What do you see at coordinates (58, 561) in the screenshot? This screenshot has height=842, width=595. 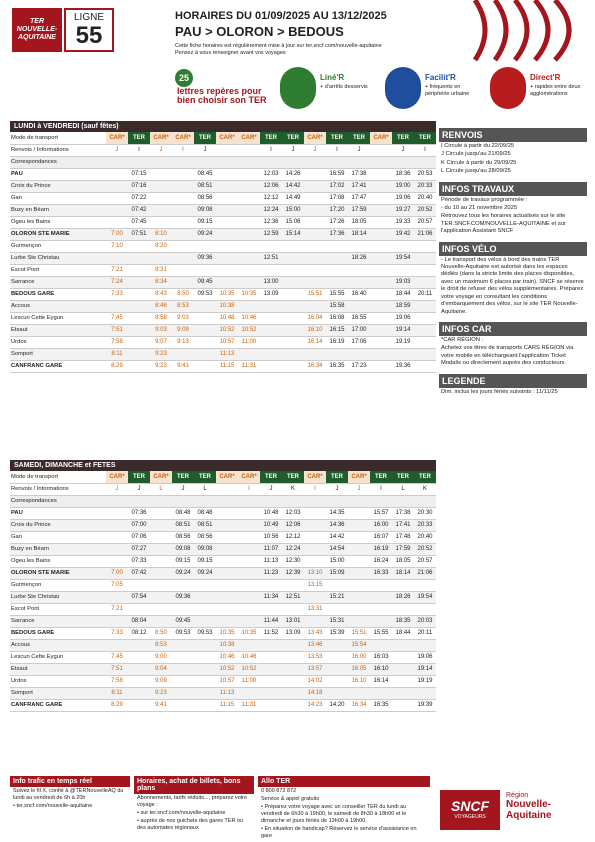 I see `station-name: Ogeu les Bains` at bounding box center [58, 561].